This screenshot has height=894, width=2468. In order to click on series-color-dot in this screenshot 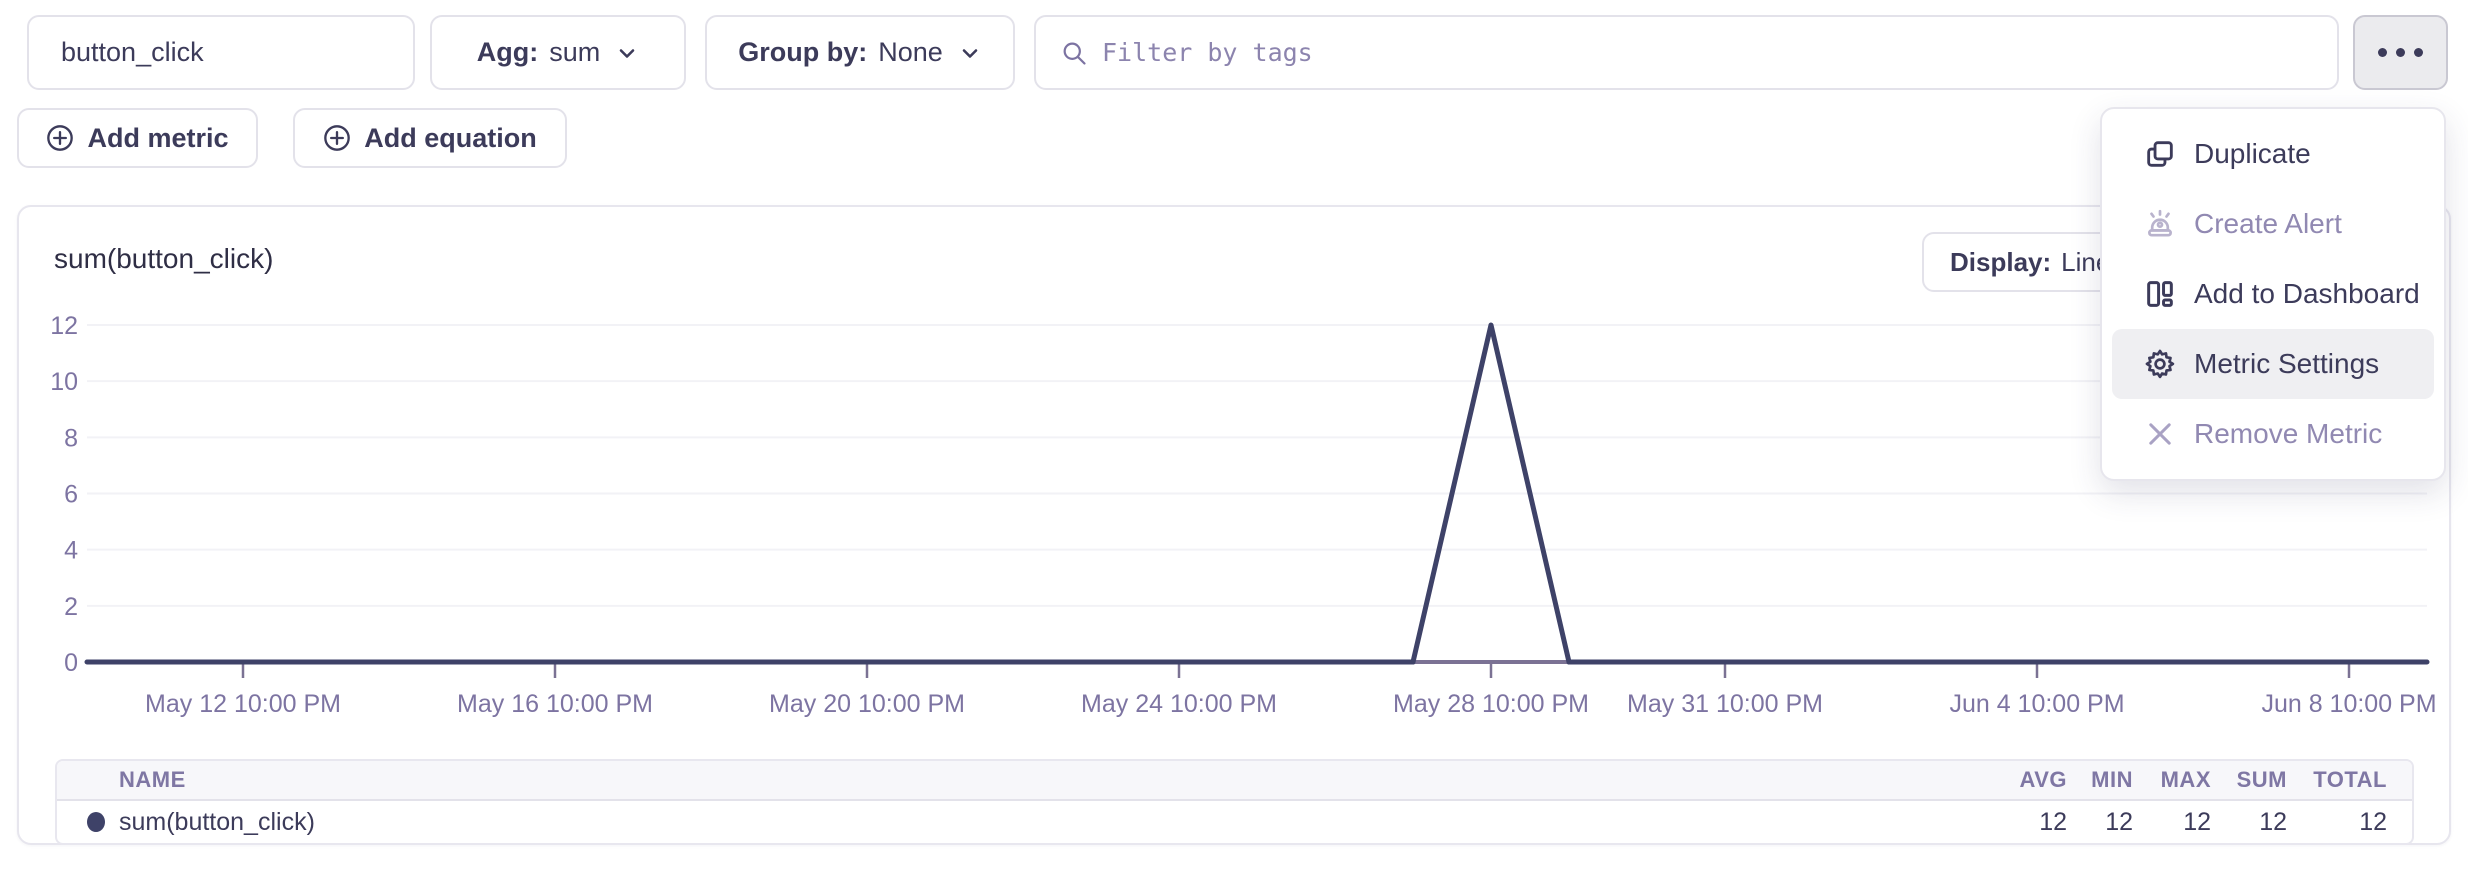, I will do `click(96, 822)`.